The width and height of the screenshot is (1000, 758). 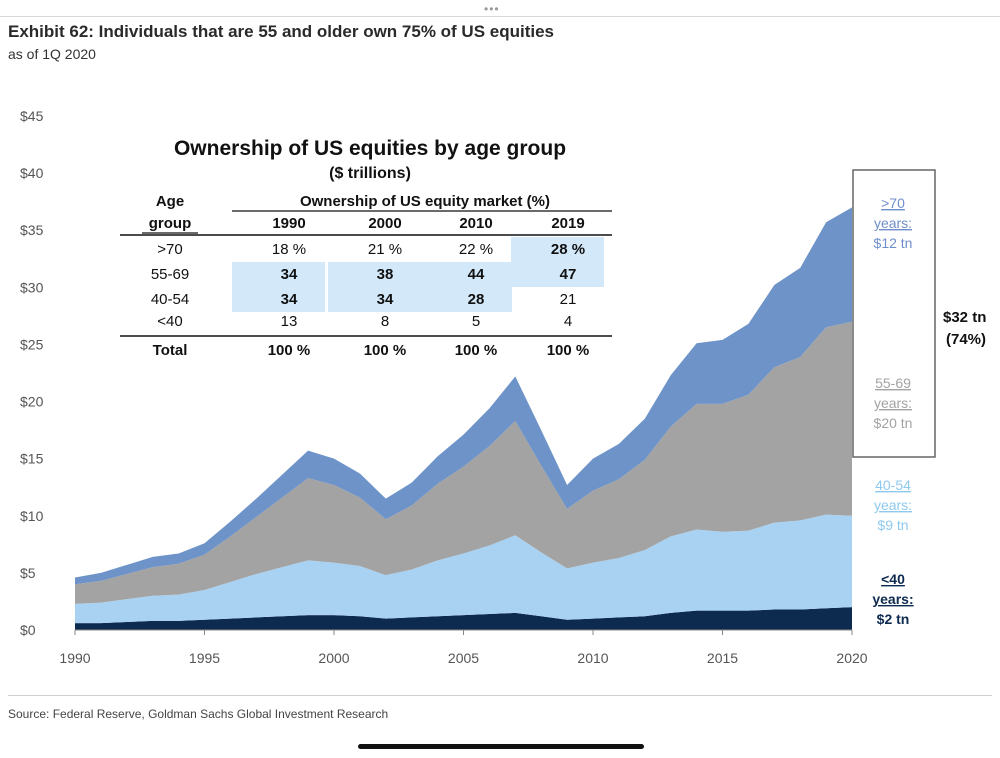 I want to click on x-tick-label: 2015, so click(x=722, y=658).